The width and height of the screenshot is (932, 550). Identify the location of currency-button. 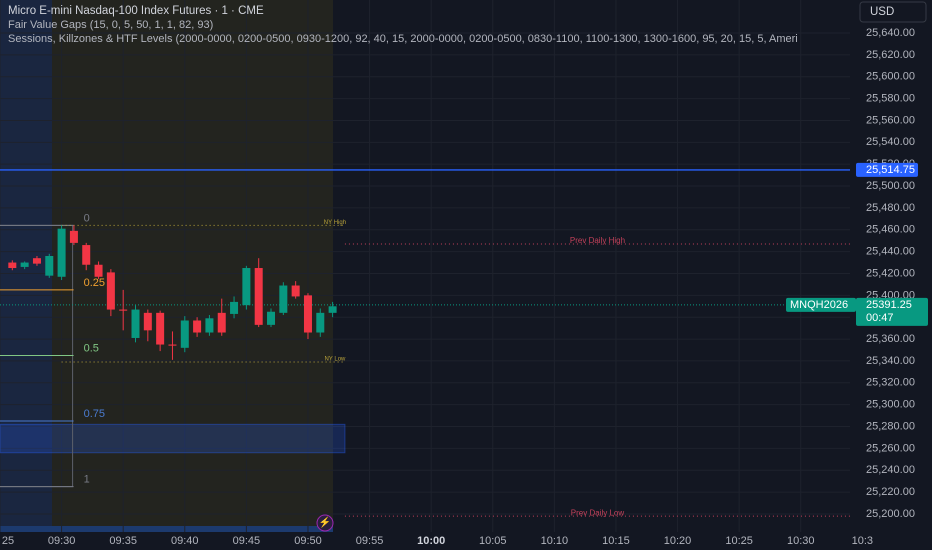
(893, 12).